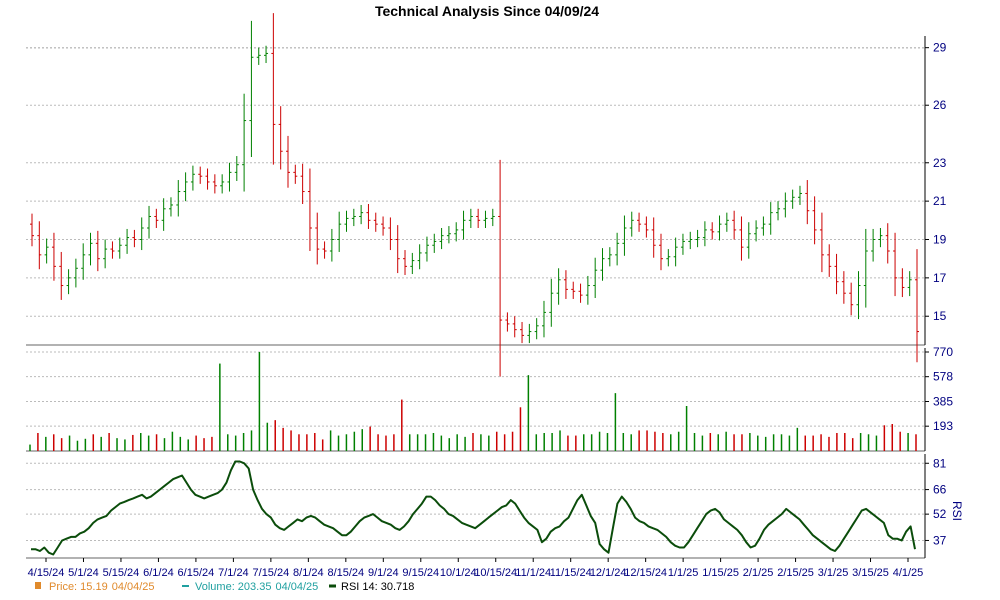 The width and height of the screenshot is (1000, 600). What do you see at coordinates (940, 278) in the screenshot?
I see `price-tick-label: 17` at bounding box center [940, 278].